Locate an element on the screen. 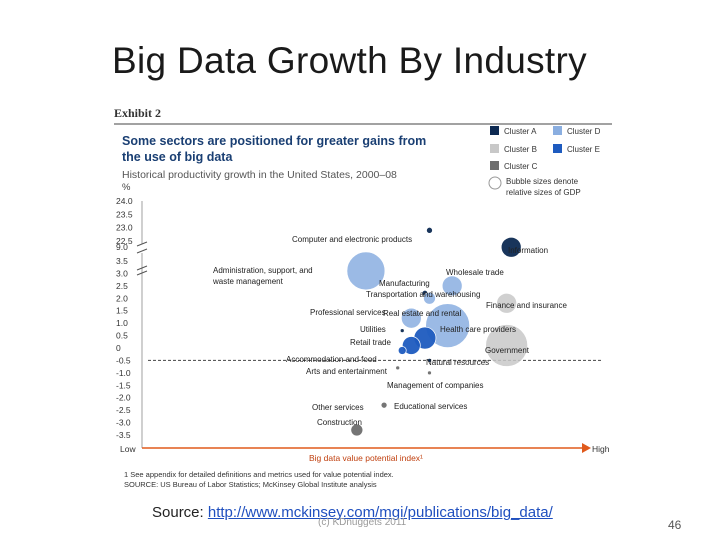  point-label-8: Real estate and rental is located at coordinates (422, 313).